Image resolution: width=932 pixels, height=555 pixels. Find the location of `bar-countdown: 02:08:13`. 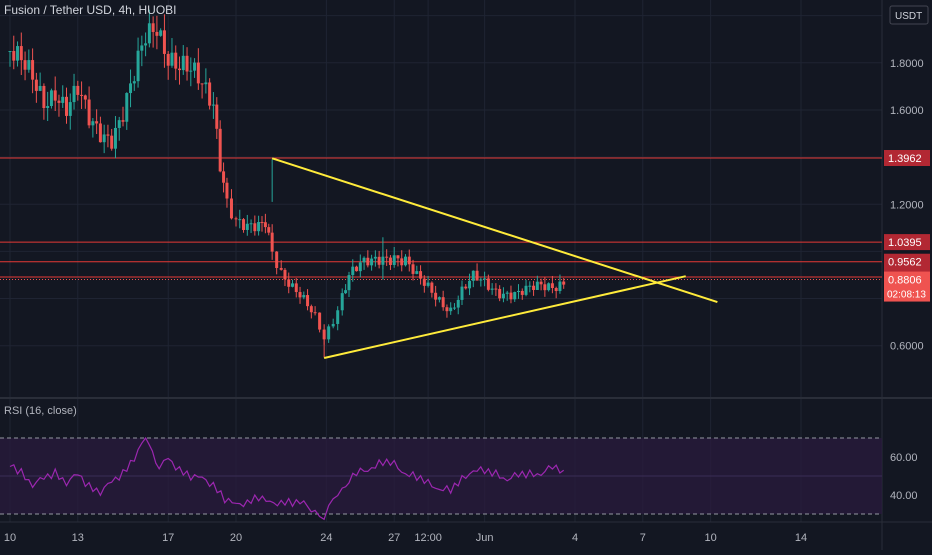

bar-countdown: 02:08:13 is located at coordinates (906, 295).